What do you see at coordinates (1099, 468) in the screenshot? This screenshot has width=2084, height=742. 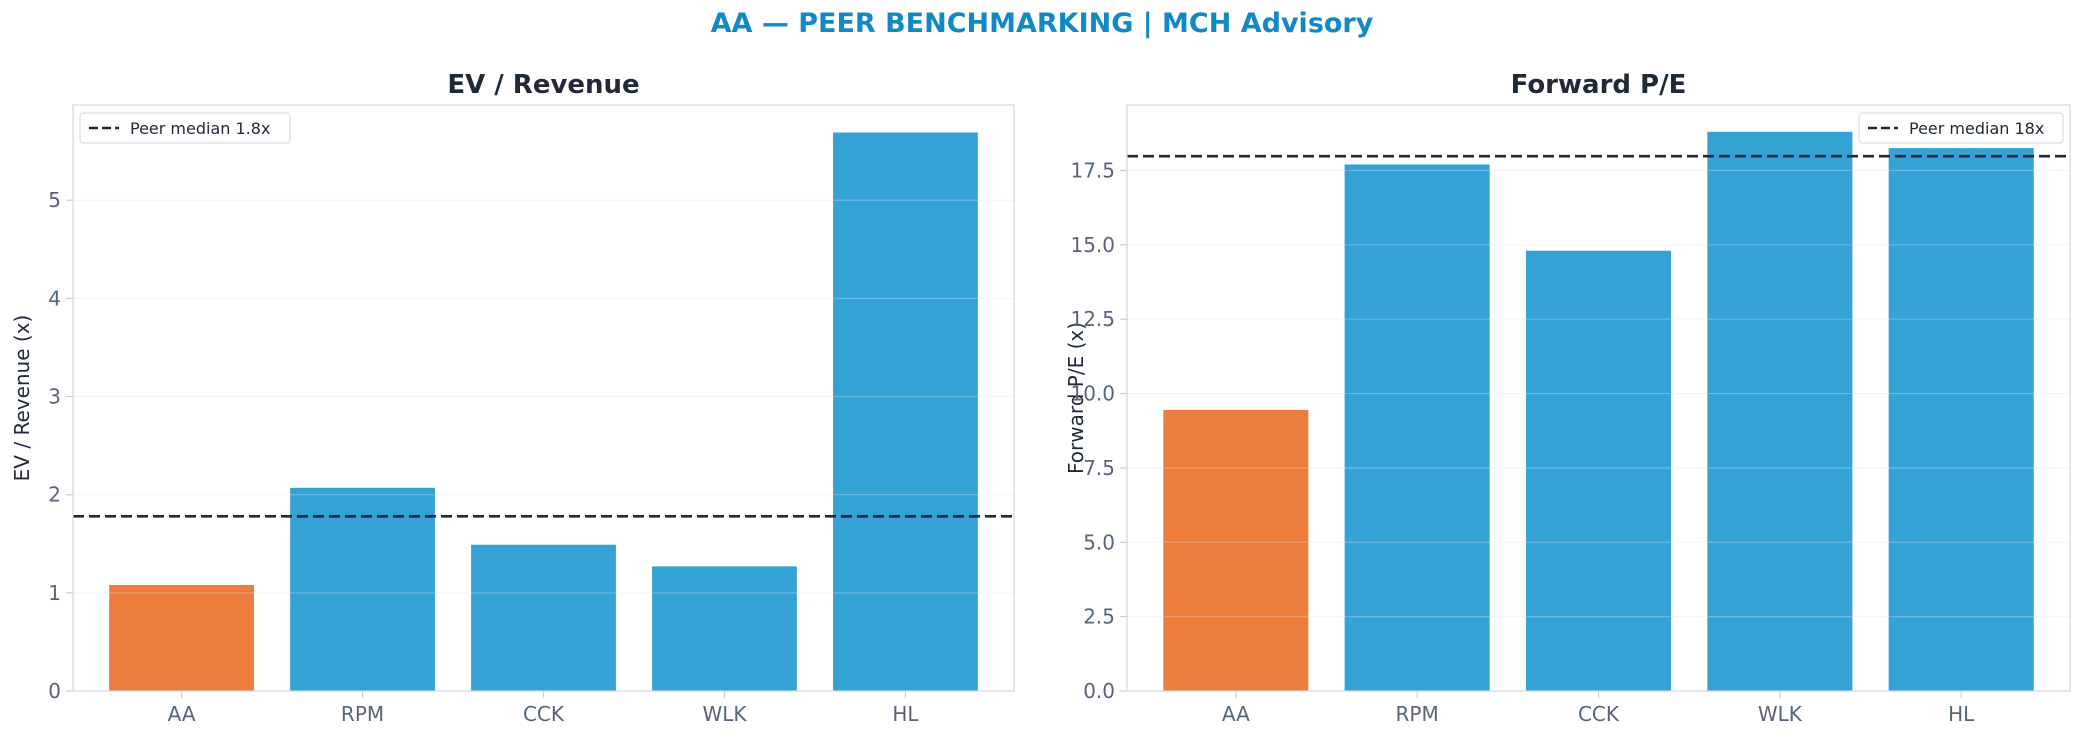 I see `y-tick-label: 7.5` at bounding box center [1099, 468].